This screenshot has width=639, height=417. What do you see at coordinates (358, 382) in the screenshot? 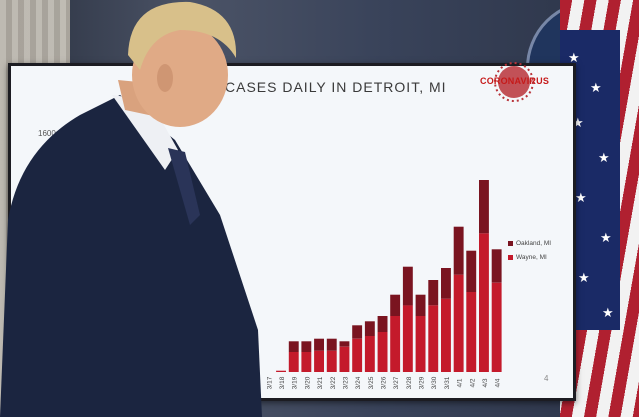
I see `x-tick-label: 3/24` at bounding box center [358, 382].